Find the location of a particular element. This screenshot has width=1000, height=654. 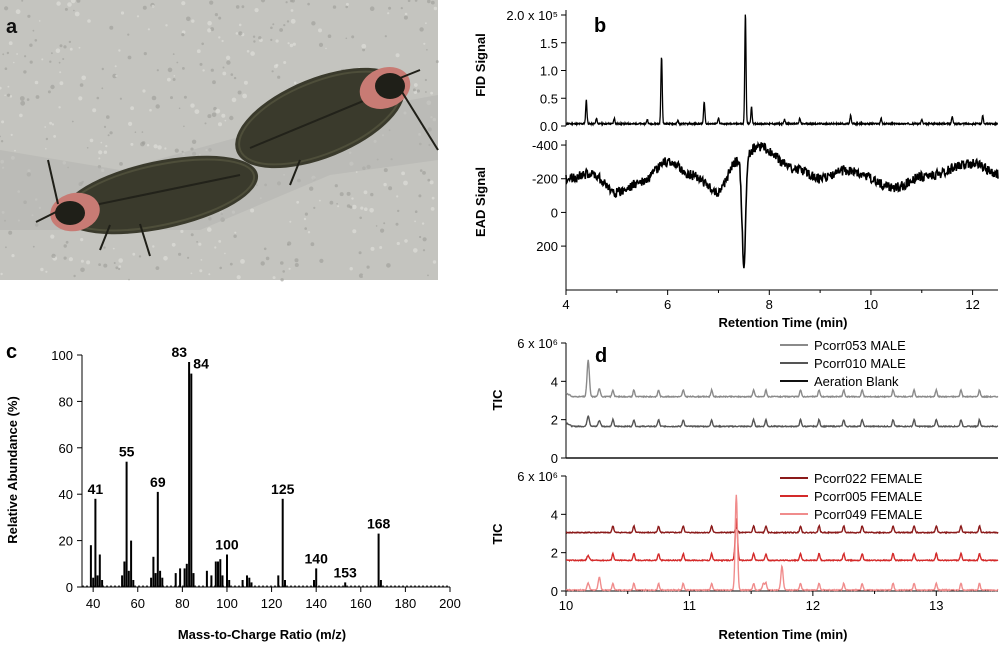

c-y-tick-label: 60 is located at coordinates (66, 448).